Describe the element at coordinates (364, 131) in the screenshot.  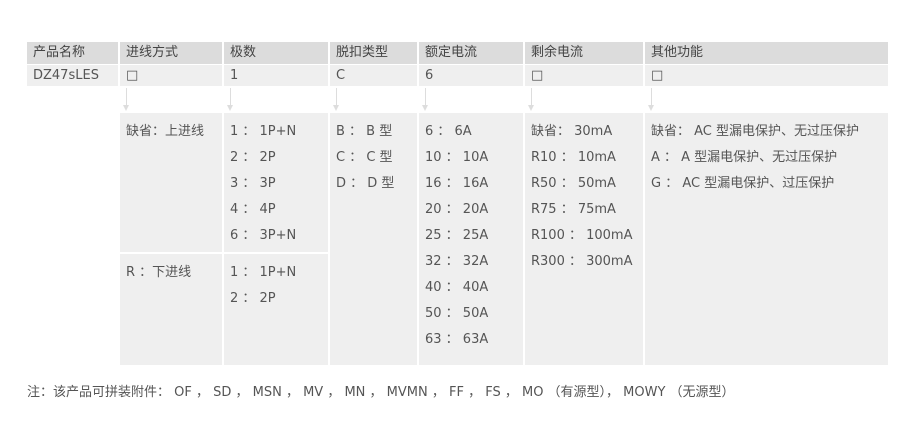
I see `option-item: B ： B 型` at that location.